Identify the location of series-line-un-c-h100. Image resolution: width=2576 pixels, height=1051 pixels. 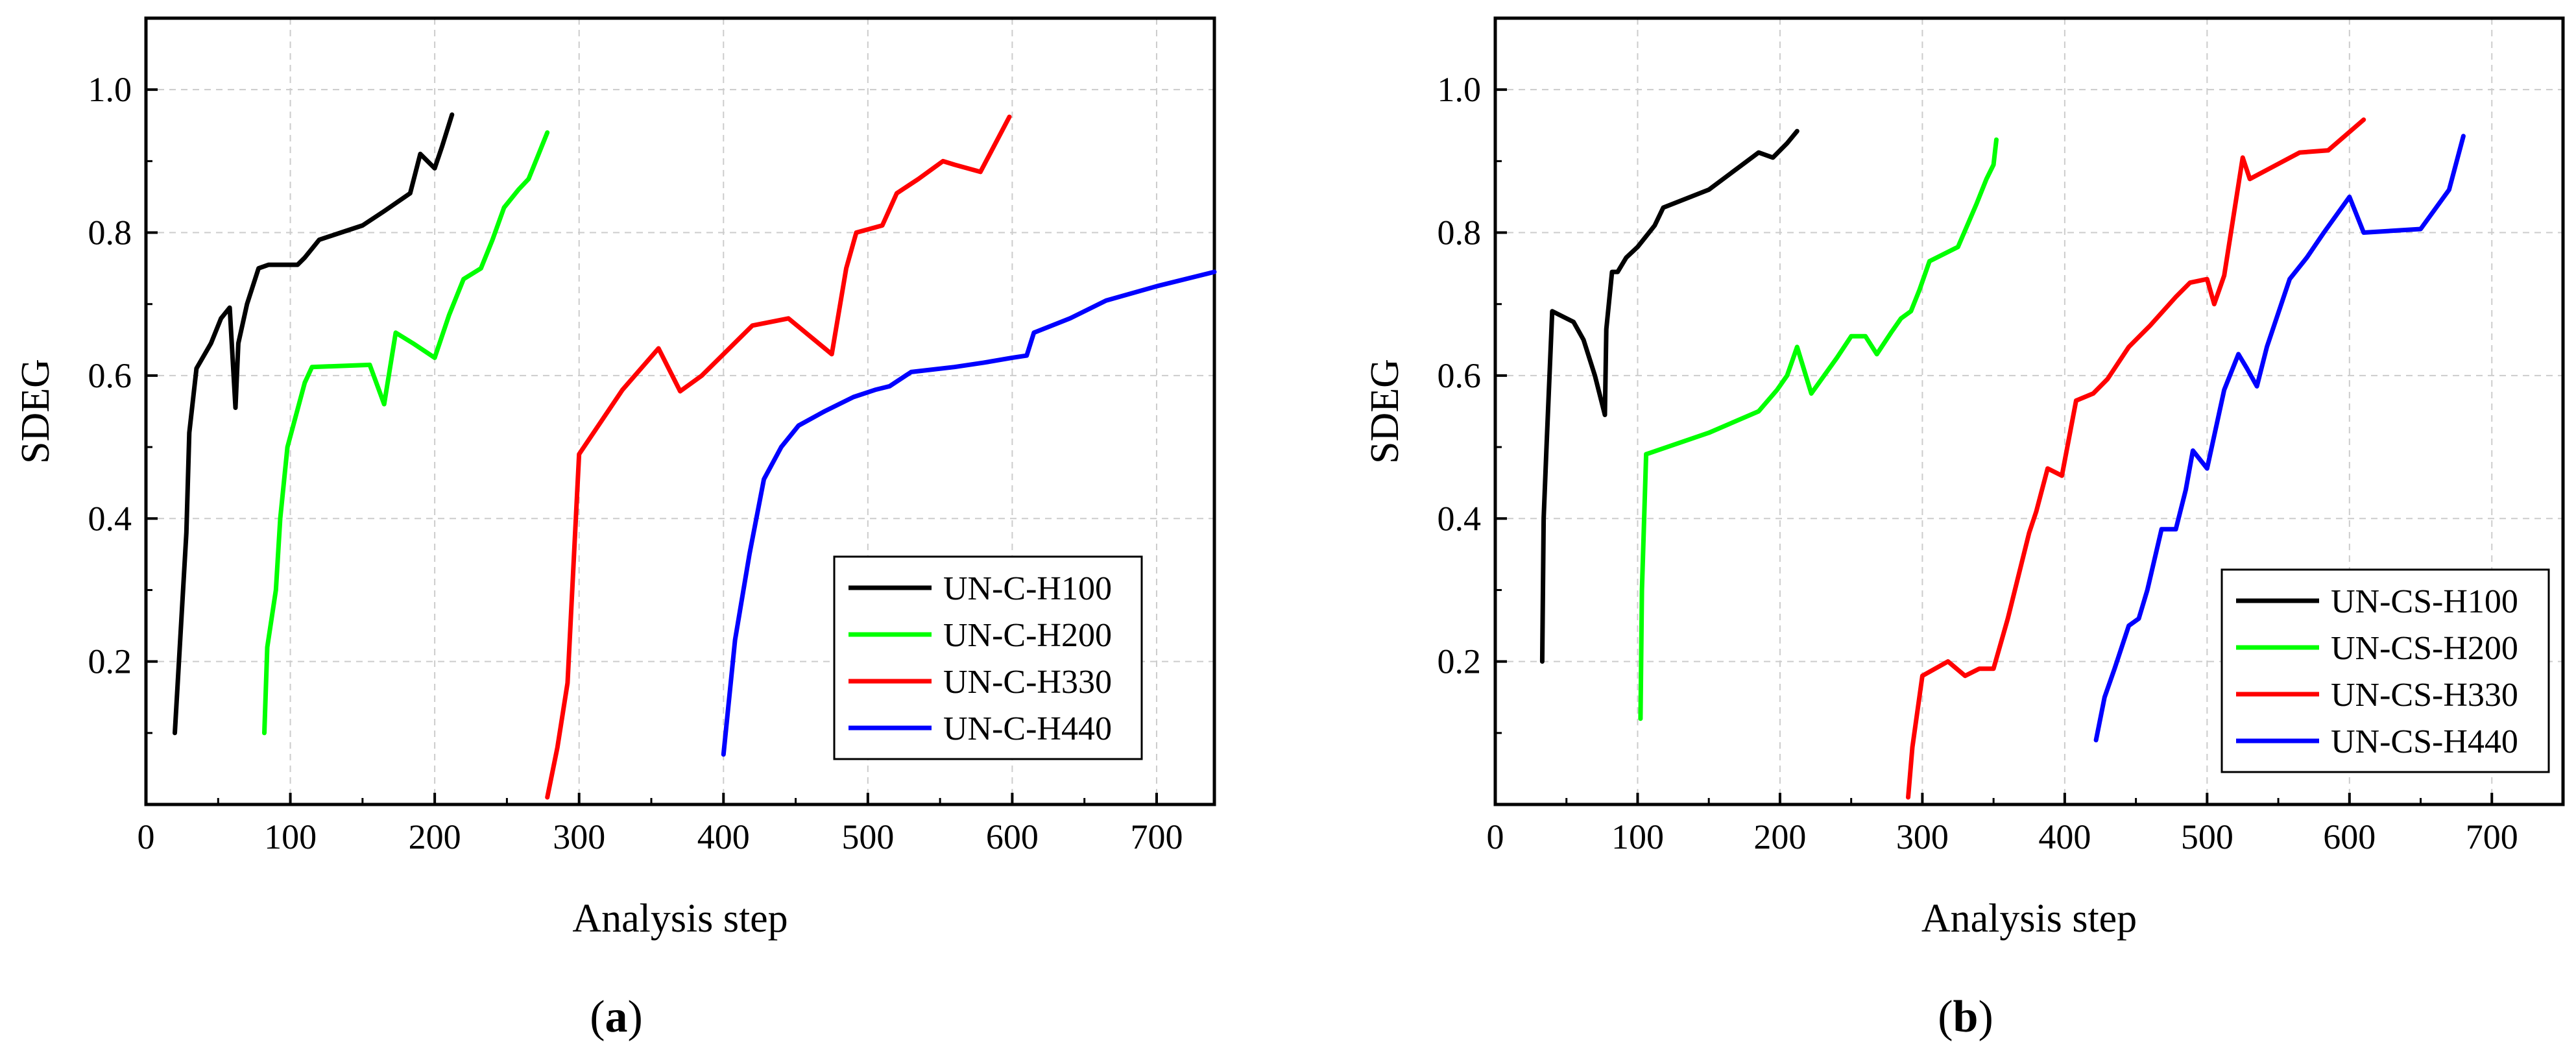
(314, 424).